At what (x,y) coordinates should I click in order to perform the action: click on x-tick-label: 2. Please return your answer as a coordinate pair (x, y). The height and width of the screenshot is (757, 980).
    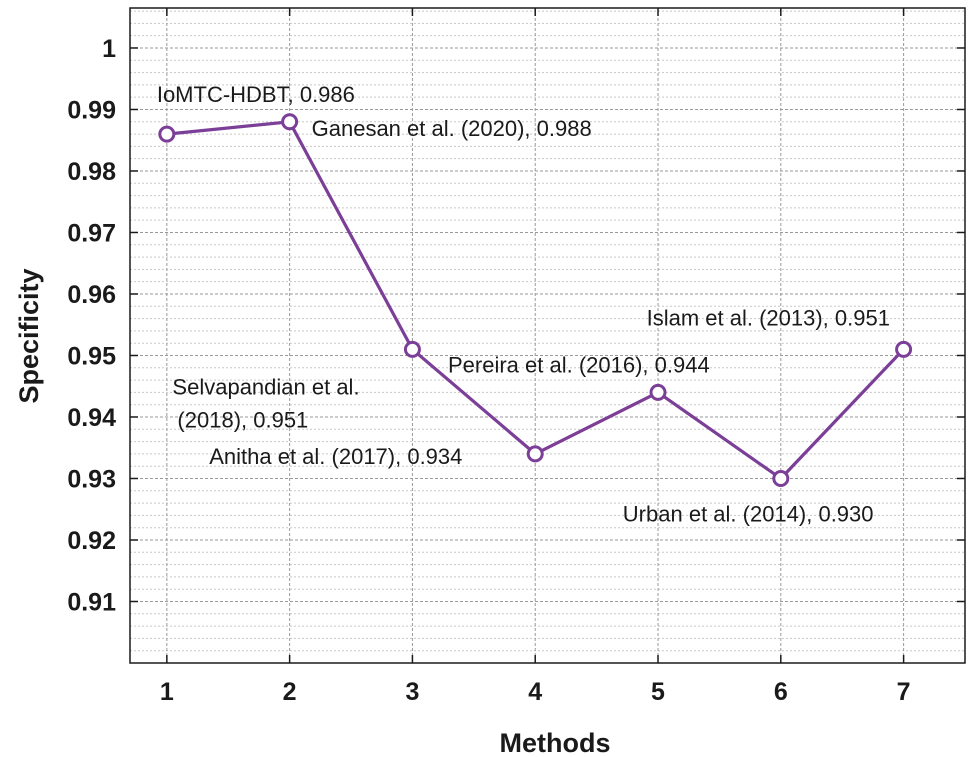
    Looking at the image, I should click on (290, 692).